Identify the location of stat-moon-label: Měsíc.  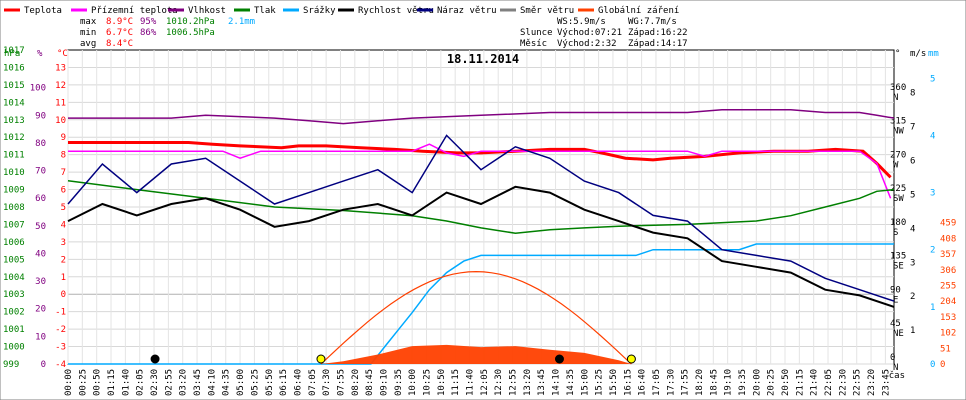
(533, 44).